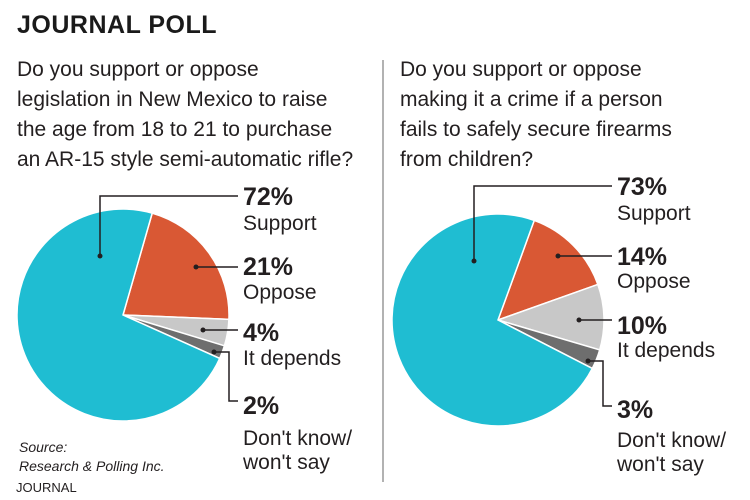 The height and width of the screenshot is (500, 750). Describe the element at coordinates (172, 99) in the screenshot. I see `question-1-line-2: legislation in New Mexico to raise` at that location.